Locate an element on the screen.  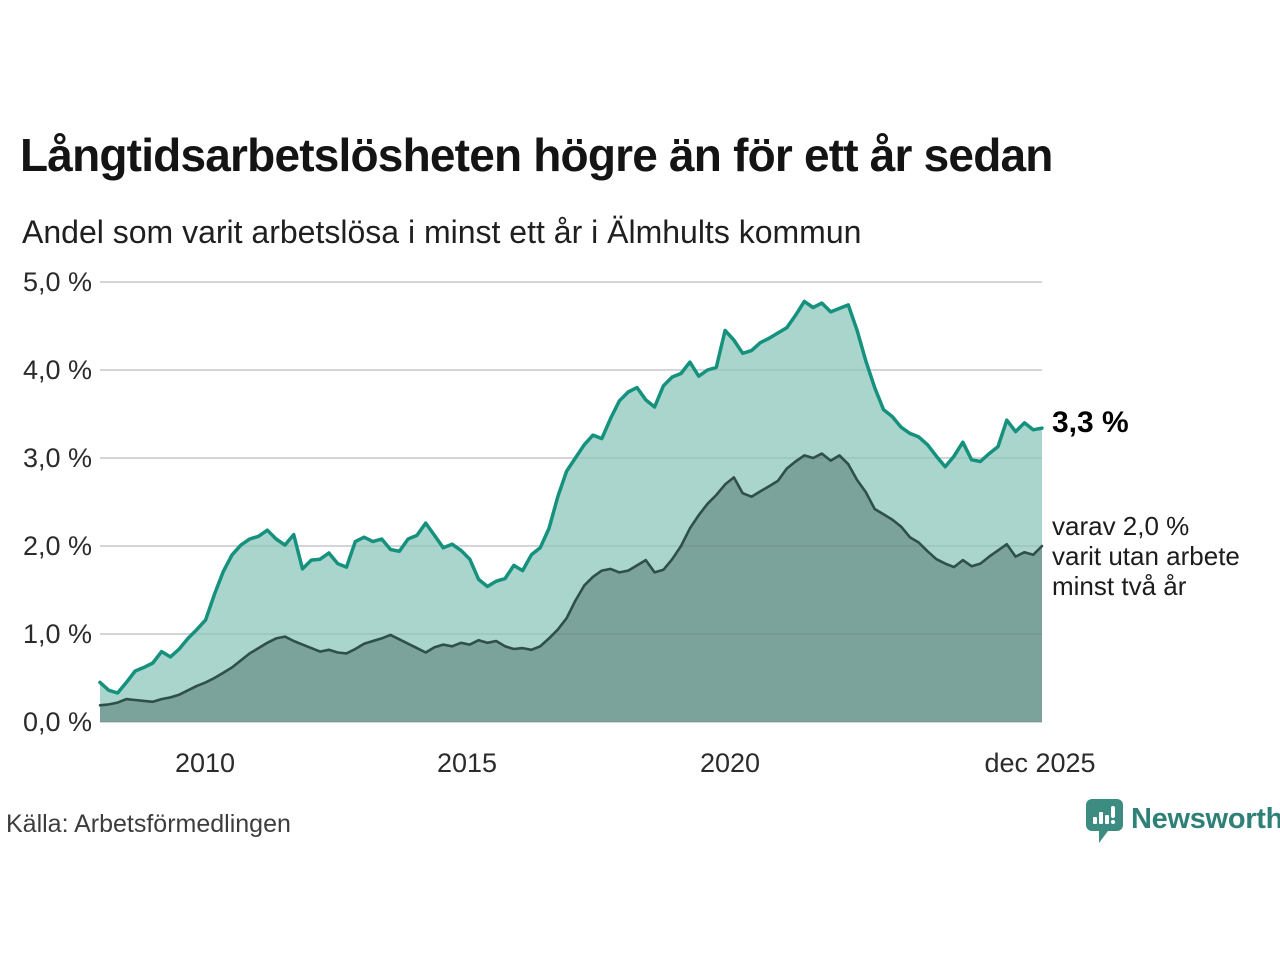
annotation-line: varit utan arbete is located at coordinates (1146, 556).